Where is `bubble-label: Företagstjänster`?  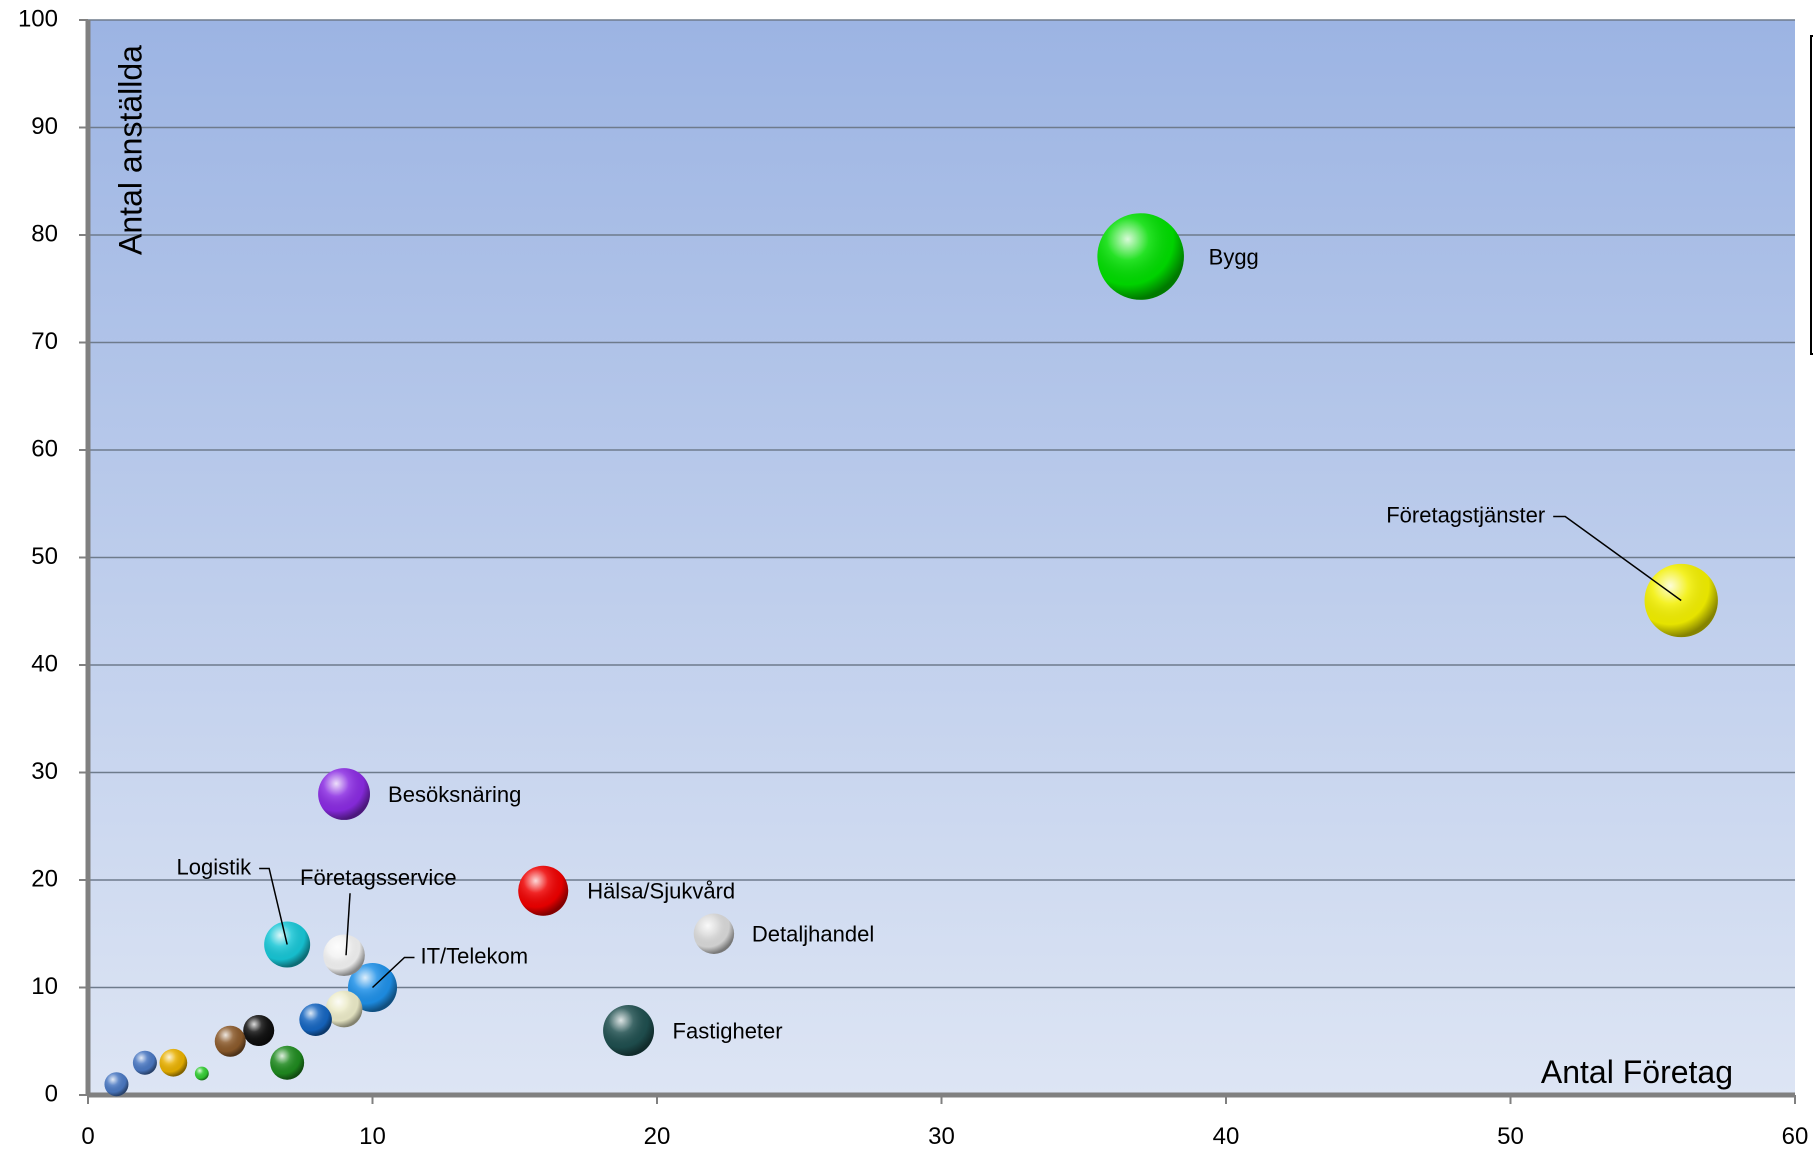 bubble-label: Företagstjänster is located at coordinates (1465, 514).